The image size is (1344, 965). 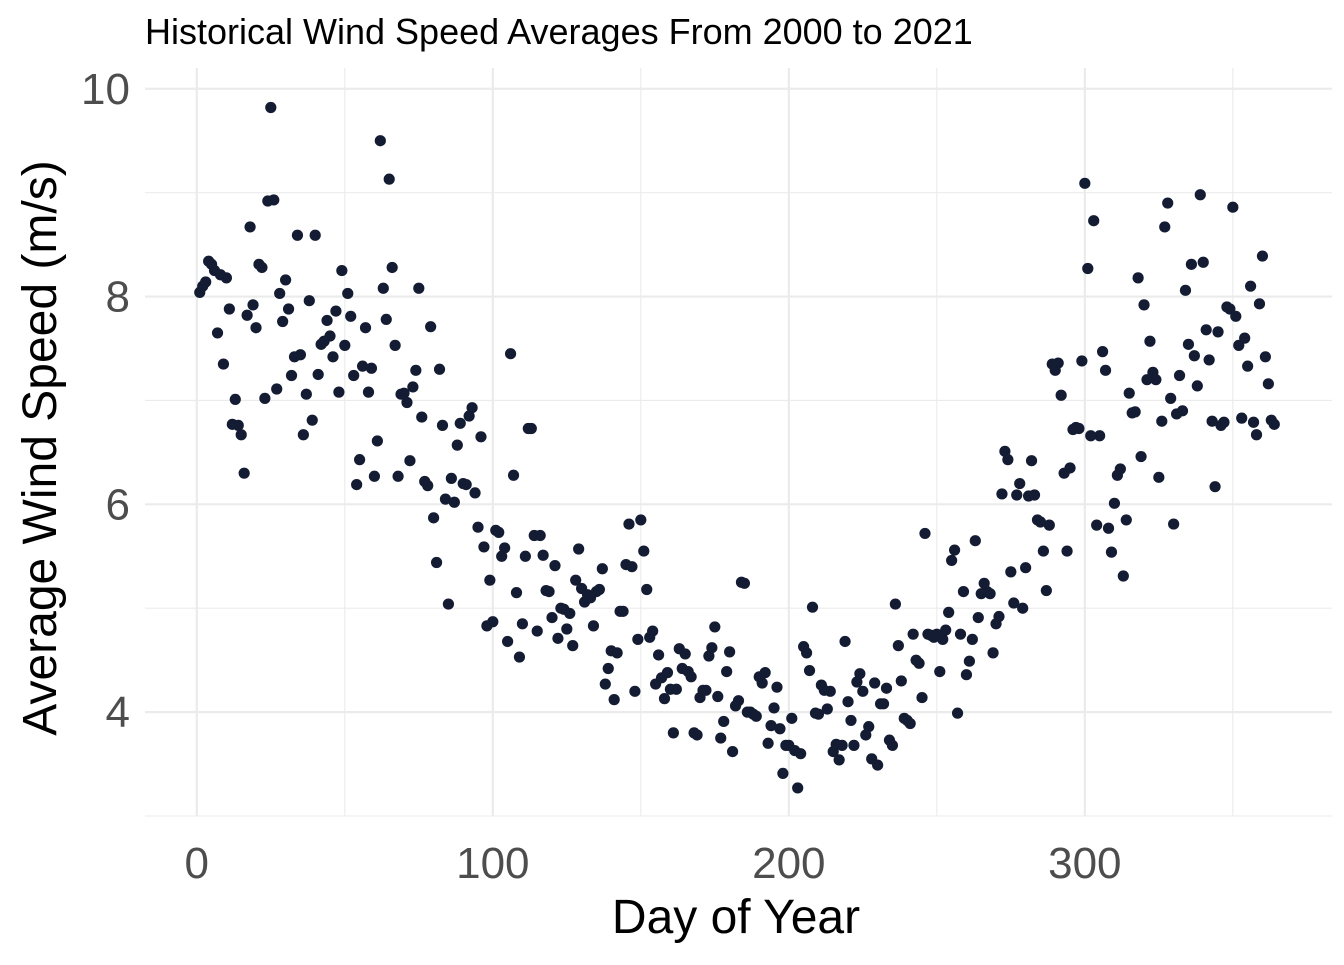 What do you see at coordinates (197, 863) in the screenshot?
I see `x-tick-label: 0` at bounding box center [197, 863].